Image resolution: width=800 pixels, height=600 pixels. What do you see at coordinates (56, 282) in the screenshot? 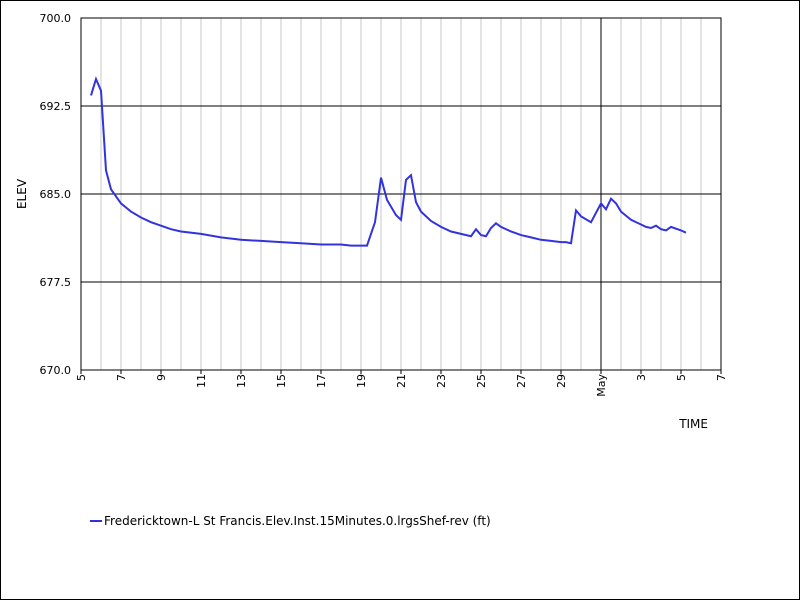
I see `y-tick-label: 677.5` at bounding box center [56, 282].